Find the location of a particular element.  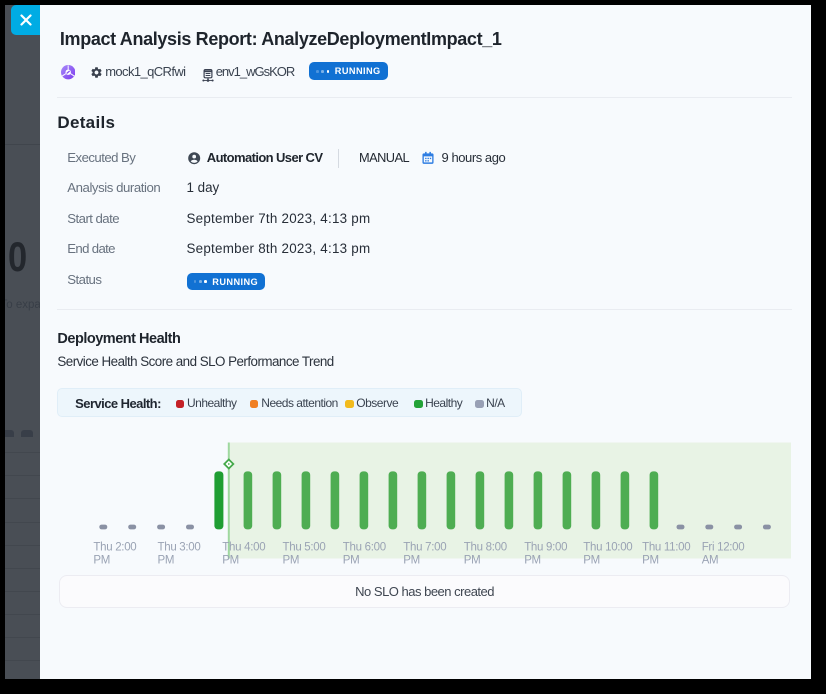

svg-text: Thu 7:00 is located at coordinates (424, 548).